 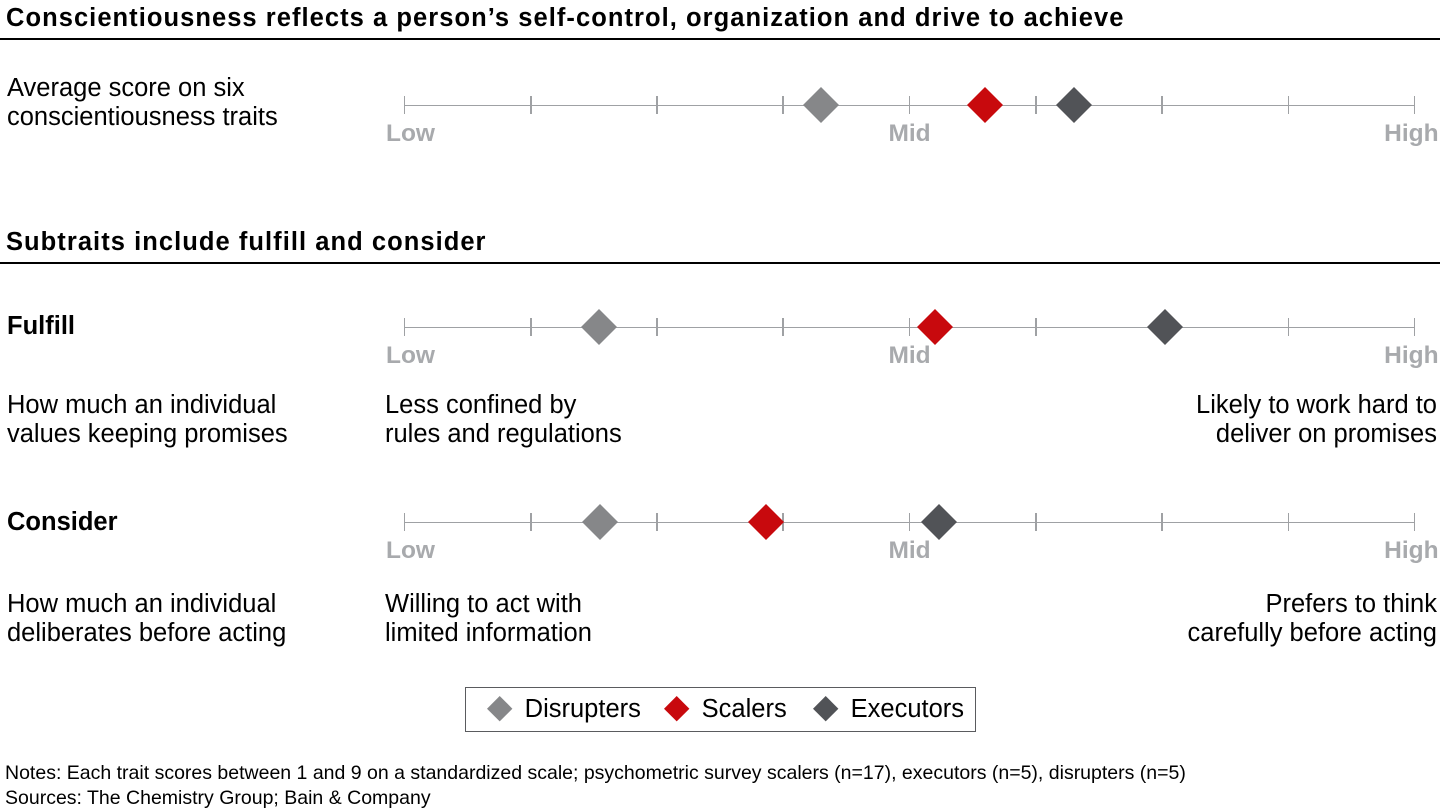 I want to click on axis-line-fulfill, so click(x=909, y=327).